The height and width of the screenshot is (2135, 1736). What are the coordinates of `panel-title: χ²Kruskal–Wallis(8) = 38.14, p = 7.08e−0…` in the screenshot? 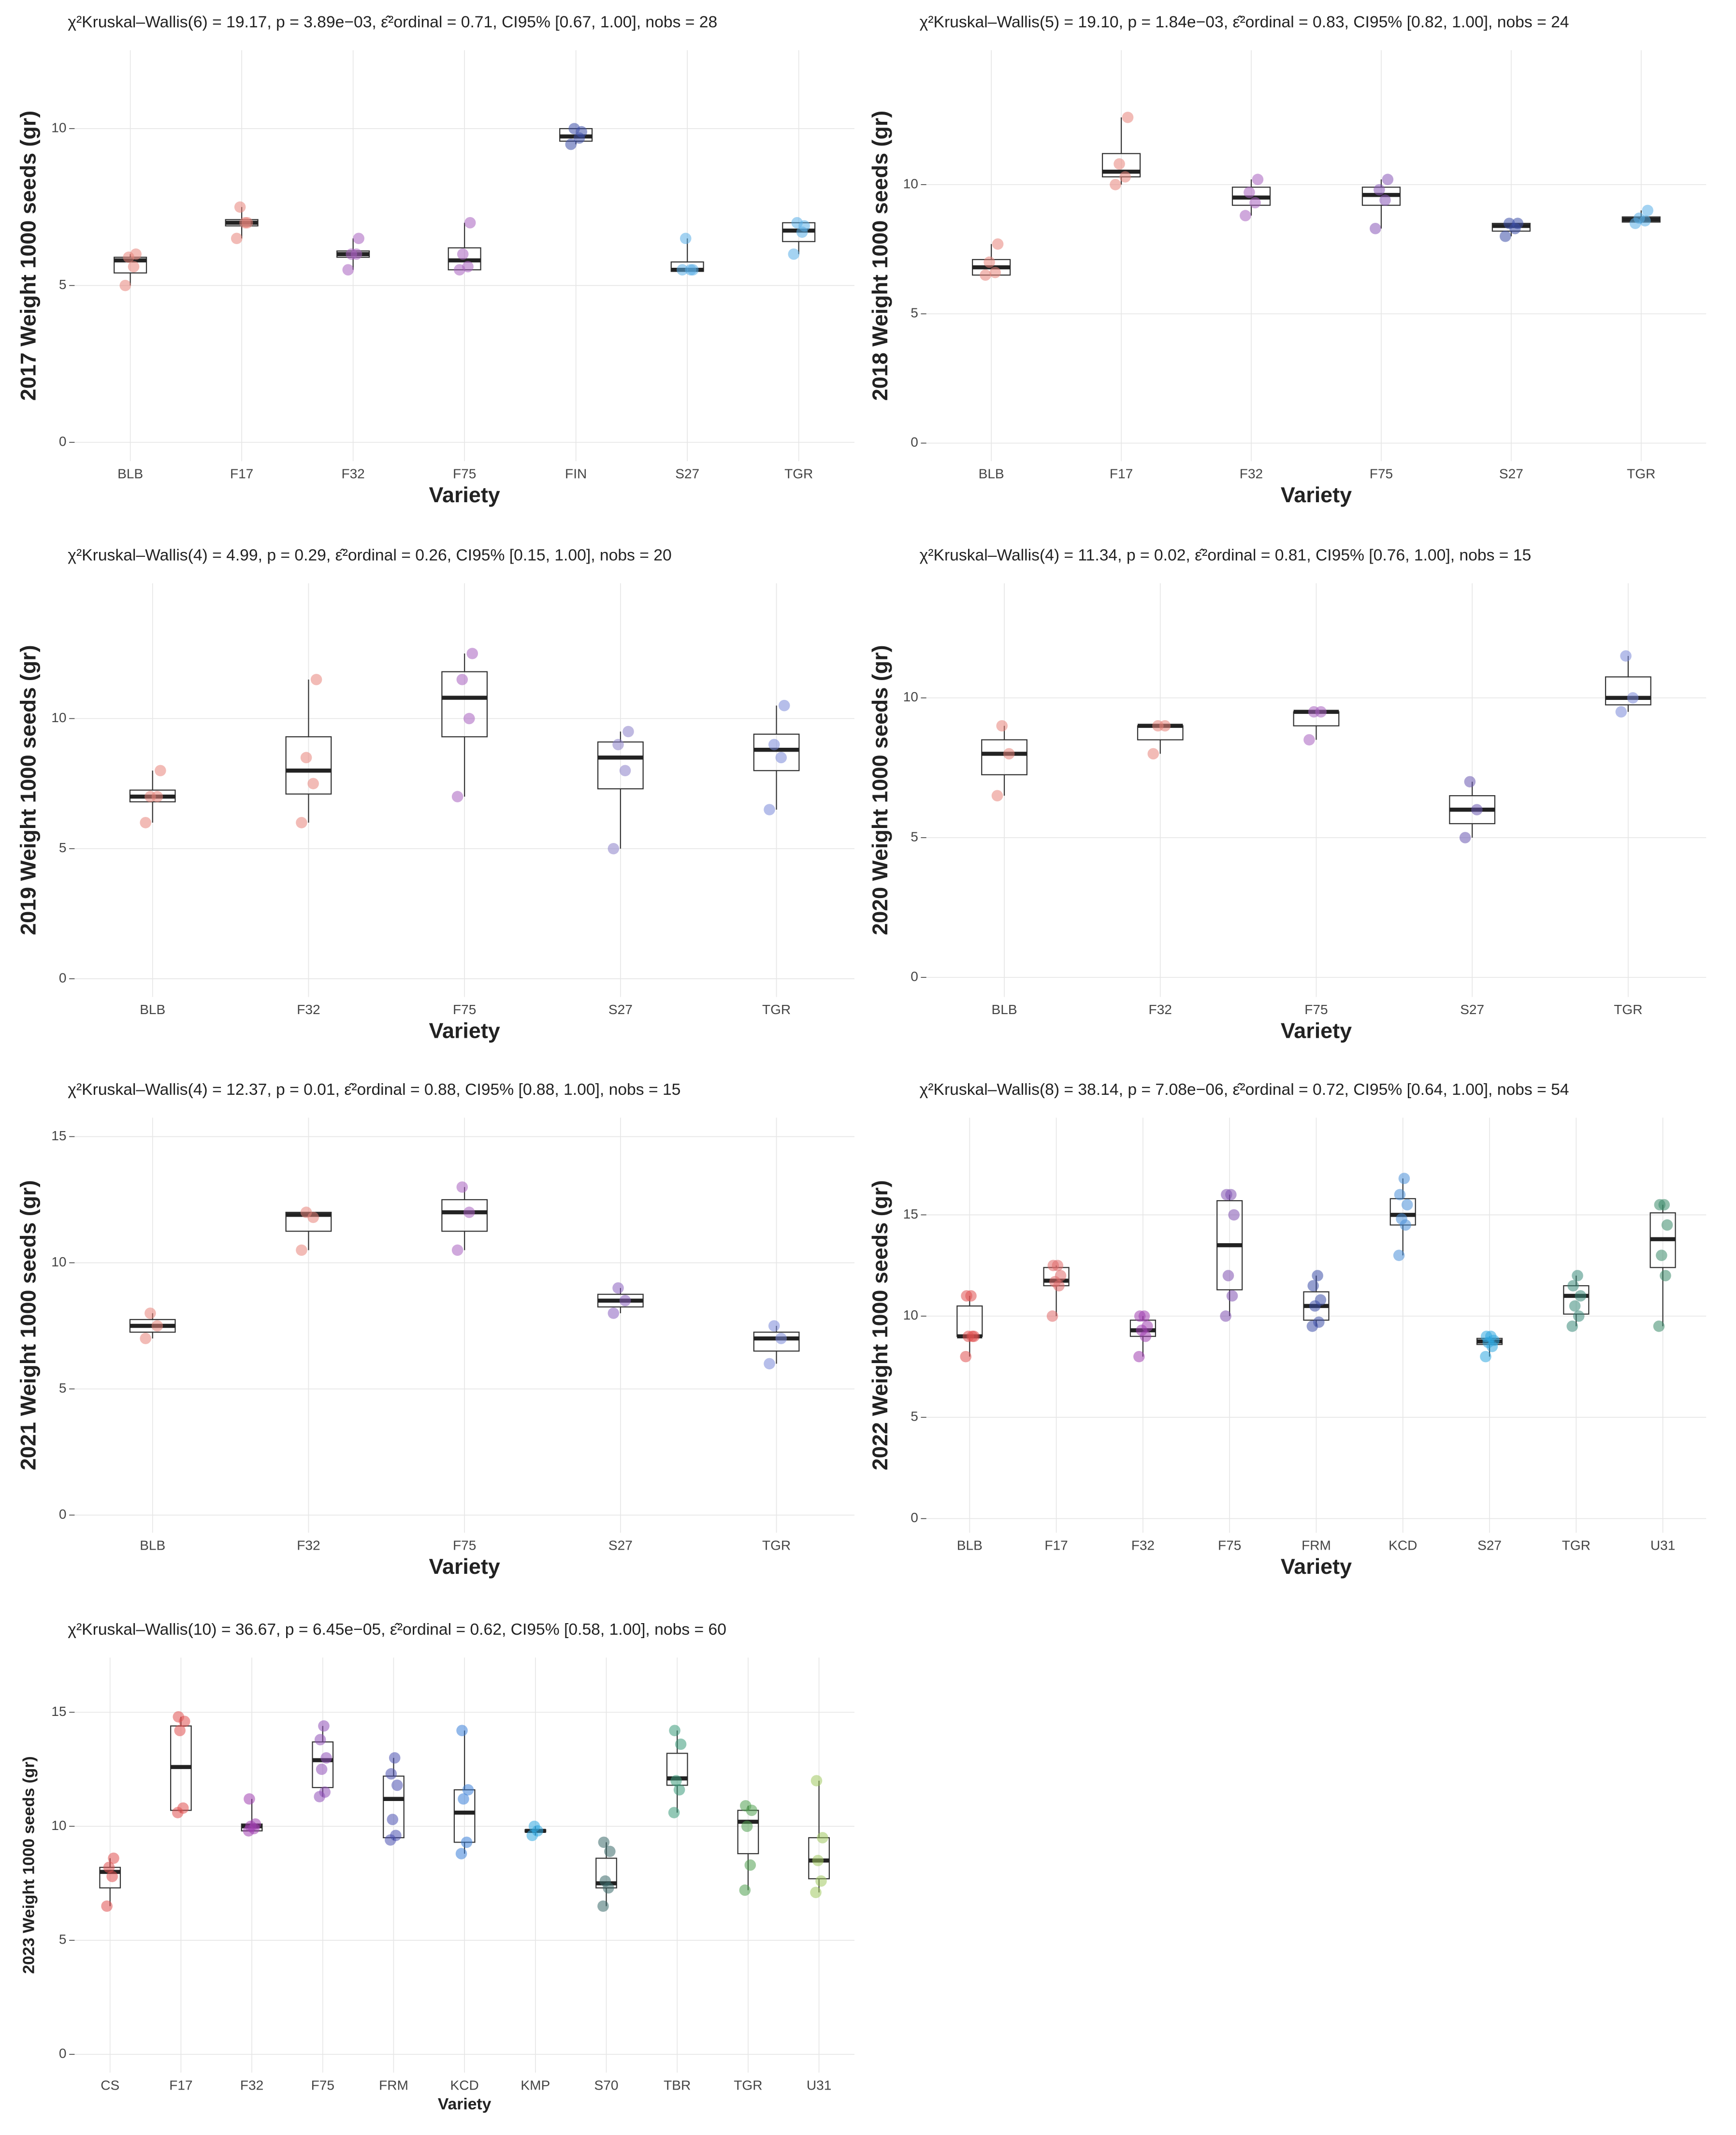 It's located at (1244, 1090).